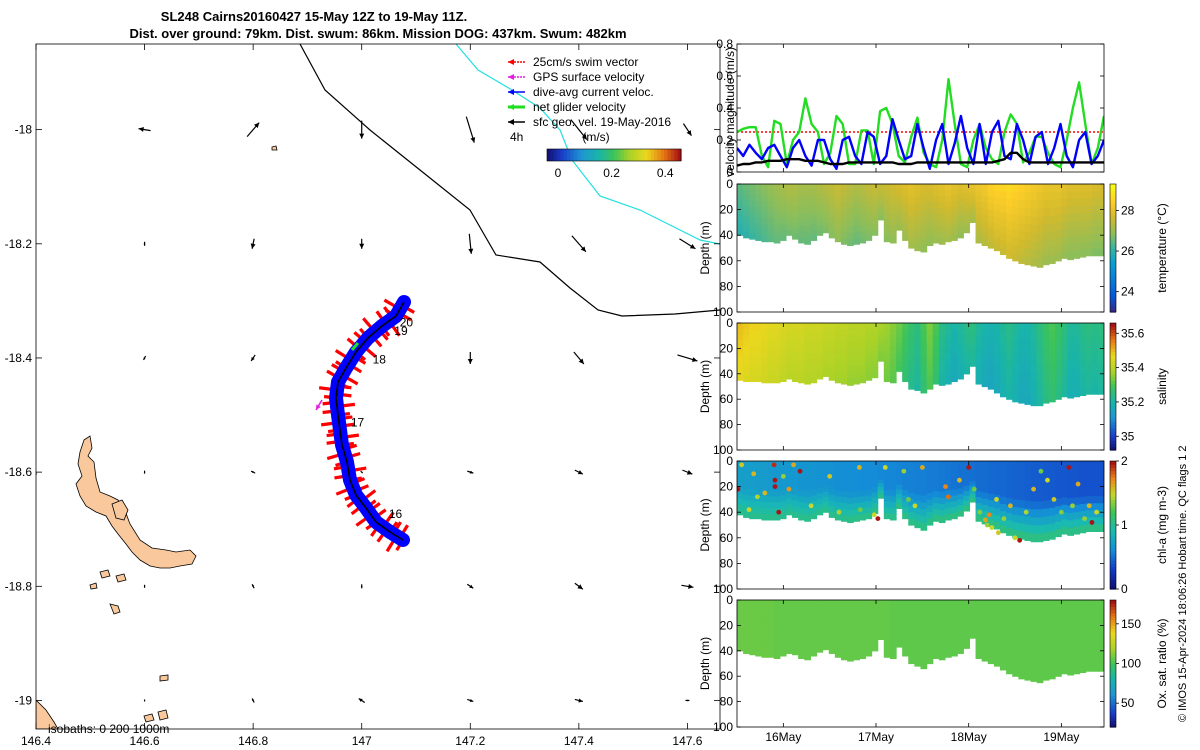 The width and height of the screenshot is (1200, 750). What do you see at coordinates (1113, 269) in the screenshot?
I see `temperature-colorbar-cell` at bounding box center [1113, 269].